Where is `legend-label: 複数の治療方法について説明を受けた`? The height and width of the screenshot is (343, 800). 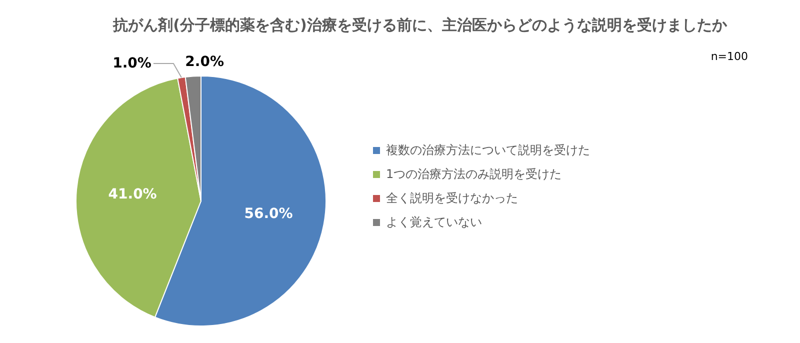
legend-label: 複数の治療方法について説明を受けた is located at coordinates (488, 150).